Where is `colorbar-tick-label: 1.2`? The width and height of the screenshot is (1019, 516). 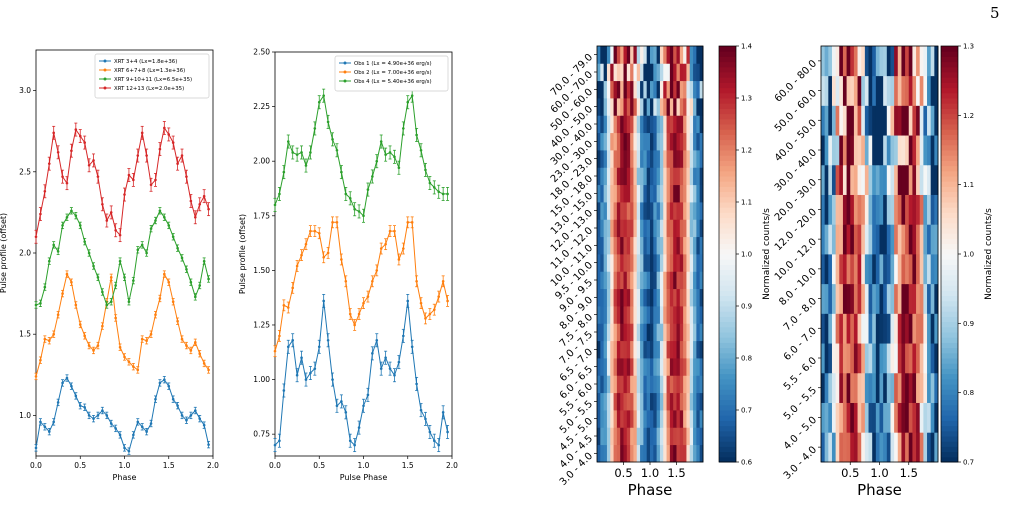
colorbar-tick-label: 1.2 is located at coordinates (968, 116).